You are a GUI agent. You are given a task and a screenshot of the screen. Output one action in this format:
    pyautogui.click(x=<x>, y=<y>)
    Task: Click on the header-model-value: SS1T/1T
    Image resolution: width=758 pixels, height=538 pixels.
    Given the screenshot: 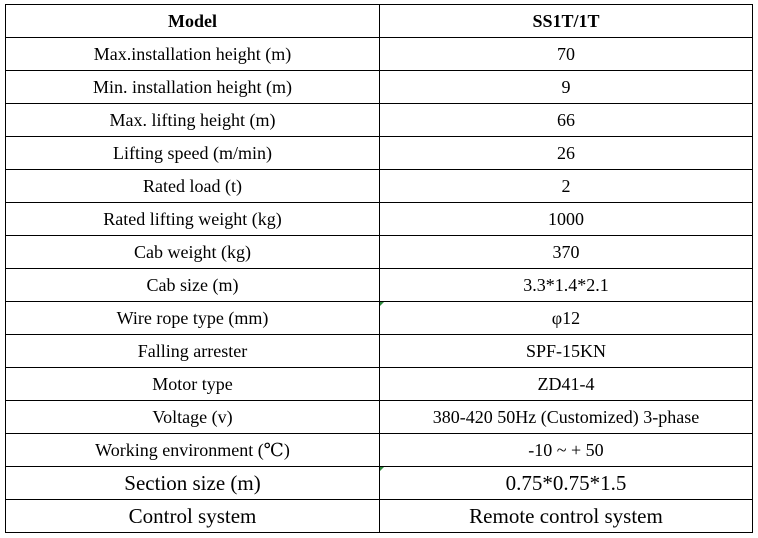 What is the action you would take?
    pyautogui.click(x=566, y=21)
    